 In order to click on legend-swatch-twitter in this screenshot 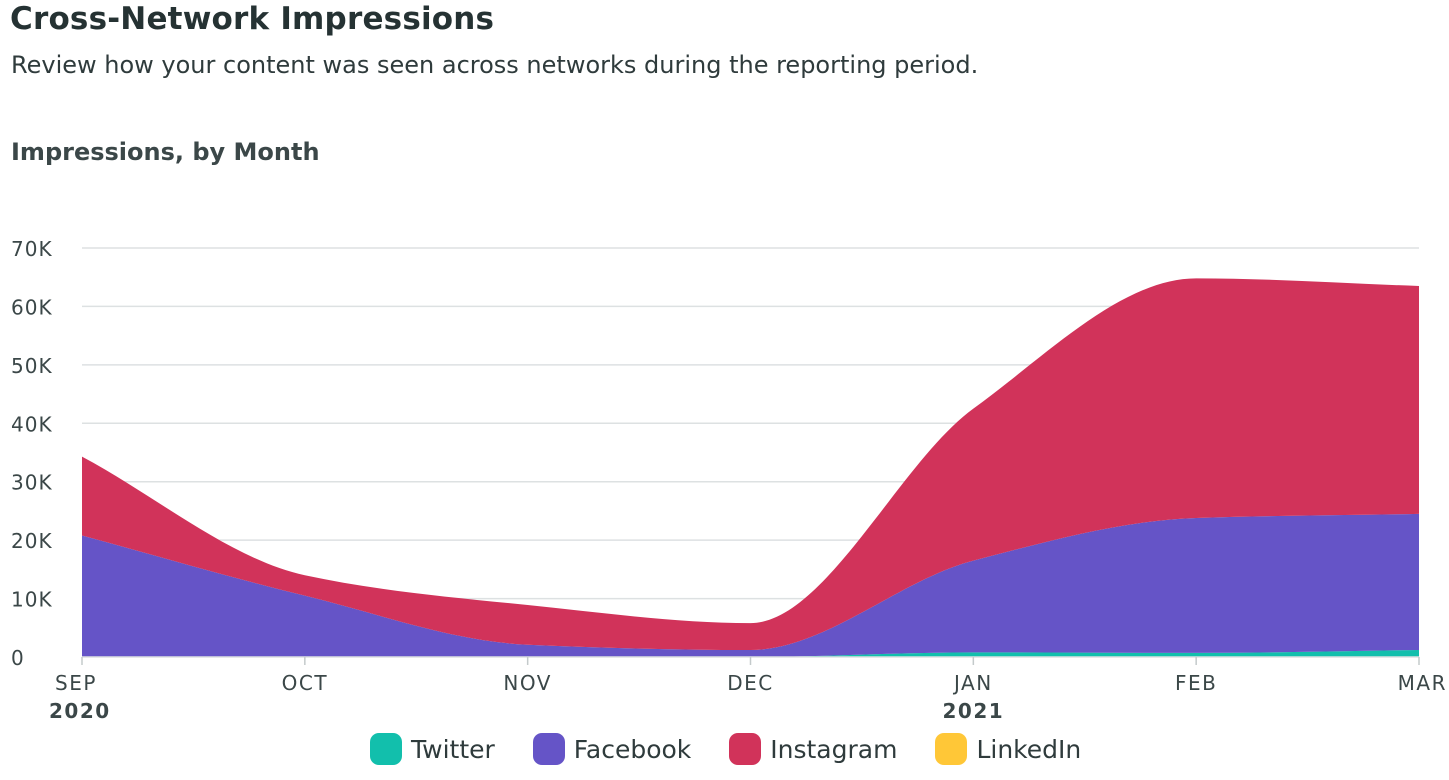, I will do `click(386, 749)`.